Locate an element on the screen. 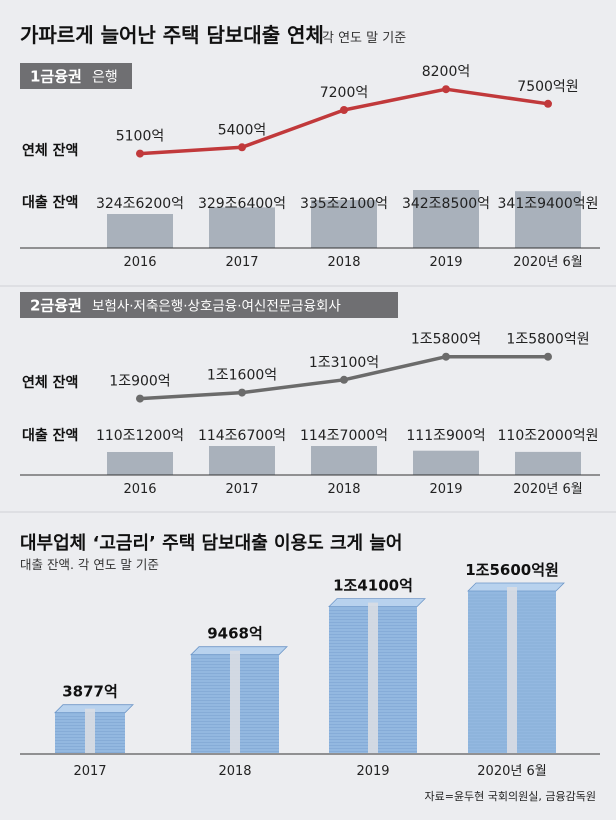 This screenshot has width=616, height=820. tier2-overdue-line: 1조900억 1조1600억 1조3100억 1조5800억 1조5800억원 is located at coordinates (349, 367).